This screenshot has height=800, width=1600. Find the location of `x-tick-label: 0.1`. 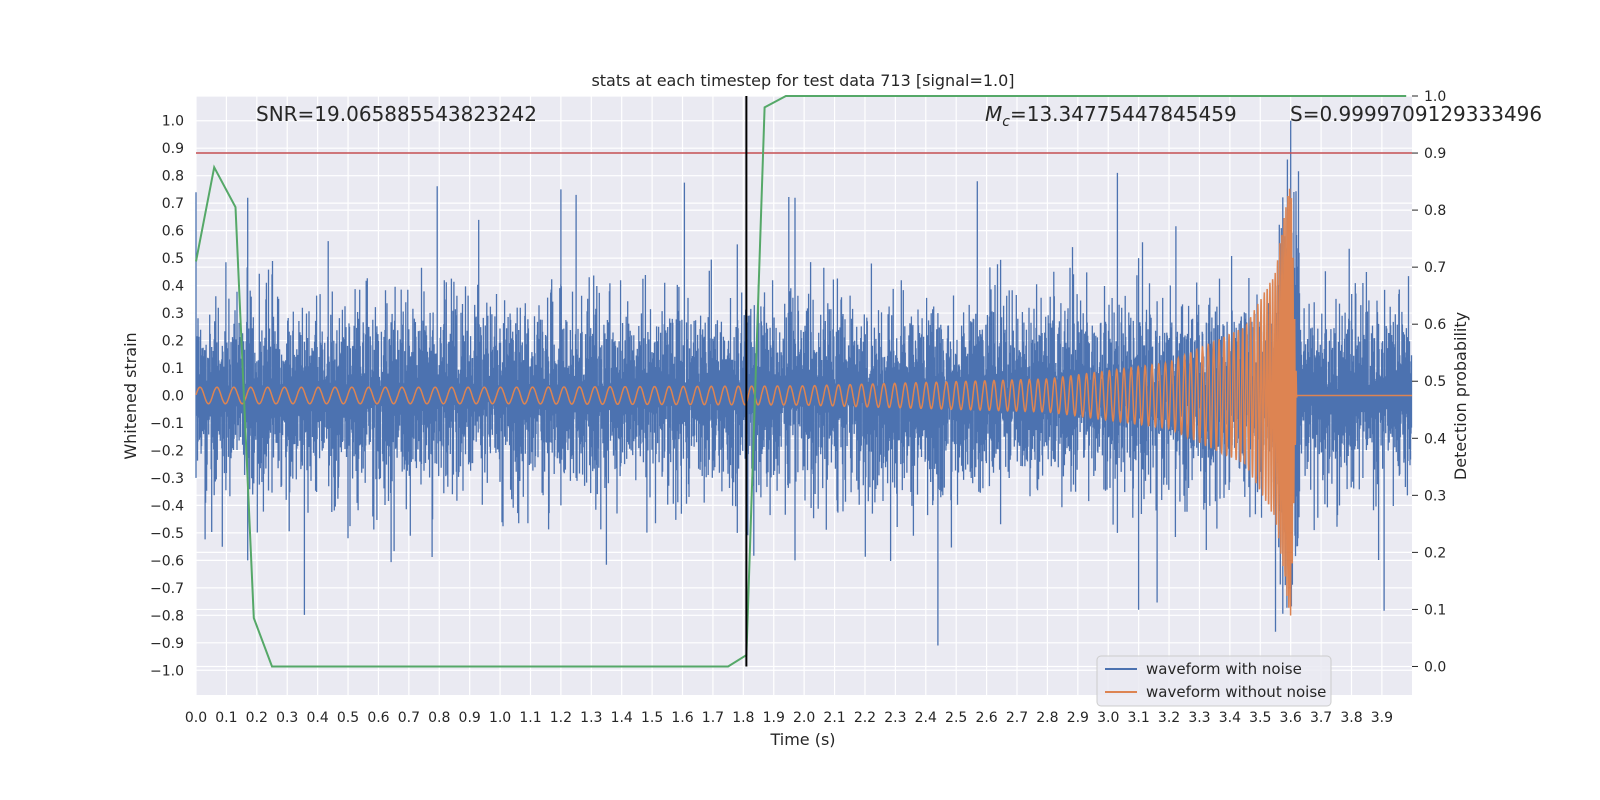

x-tick-label: 0.1 is located at coordinates (226, 718).